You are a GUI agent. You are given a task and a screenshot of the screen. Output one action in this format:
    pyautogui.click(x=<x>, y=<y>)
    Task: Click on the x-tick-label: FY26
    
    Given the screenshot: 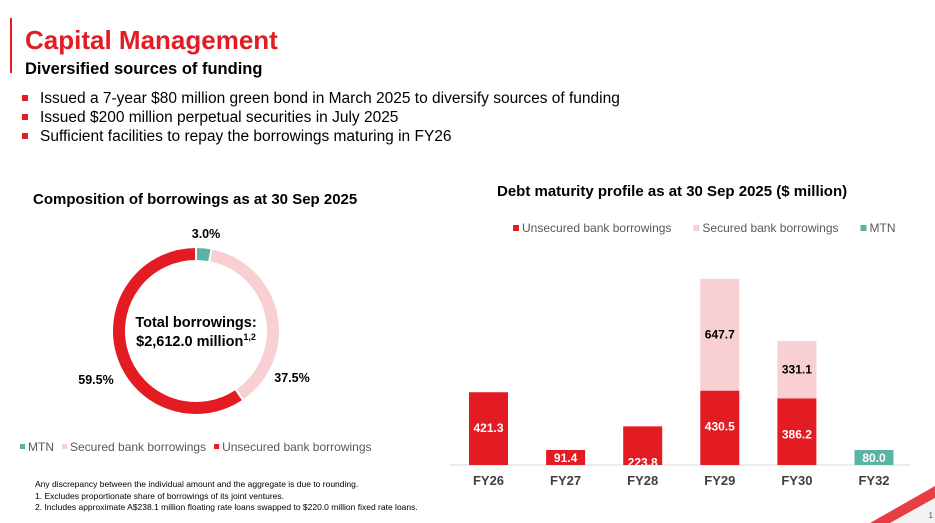 What is the action you would take?
    pyautogui.click(x=488, y=480)
    